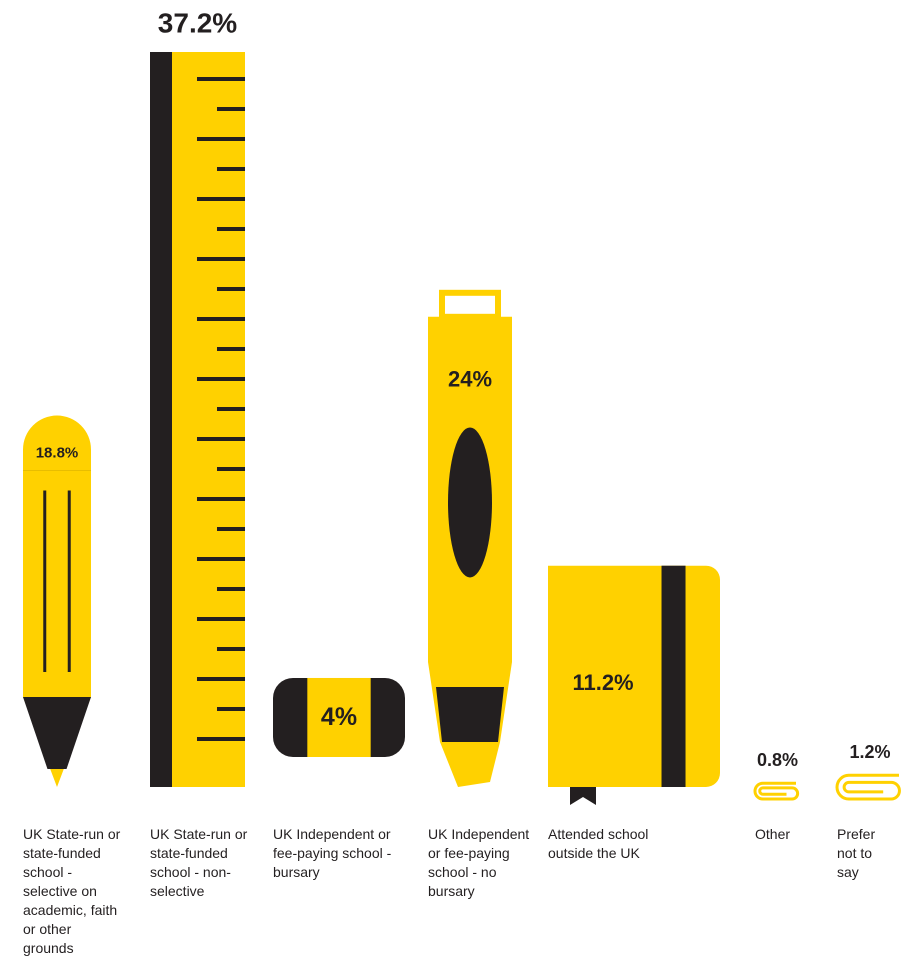 This screenshot has height=969, width=903. I want to click on value-label: 0.8%, so click(777, 760).